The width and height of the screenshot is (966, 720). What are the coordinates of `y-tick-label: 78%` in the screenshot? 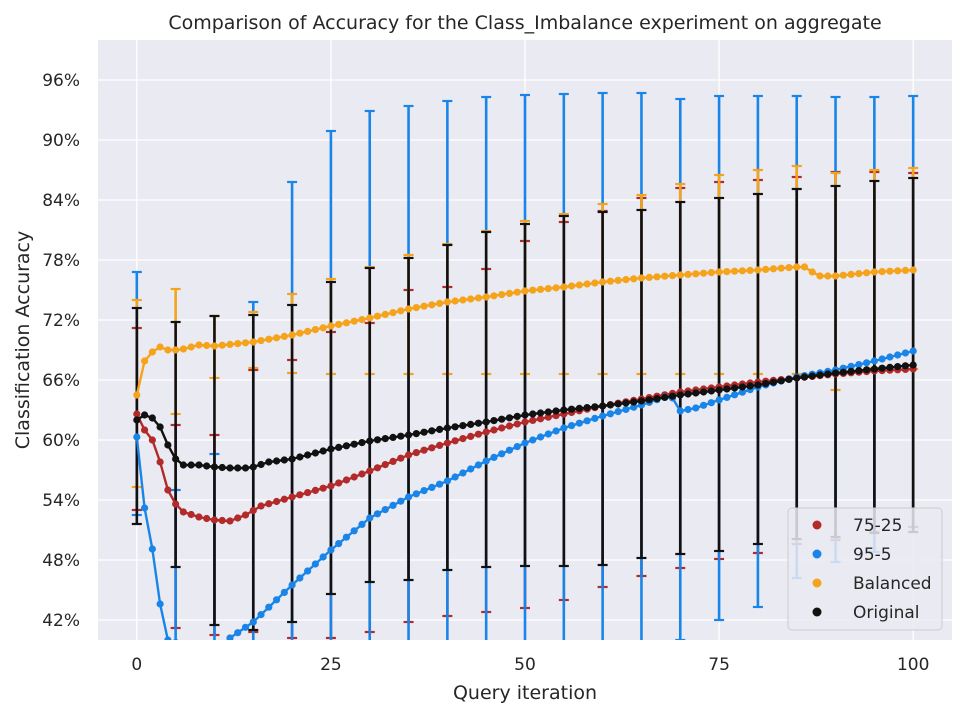 It's located at (61, 261).